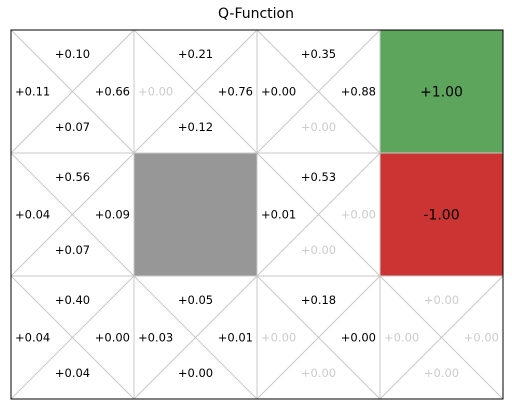 The image size is (512, 408). I want to click on cell-r0-c1-q-down: +0.12, so click(195, 127).